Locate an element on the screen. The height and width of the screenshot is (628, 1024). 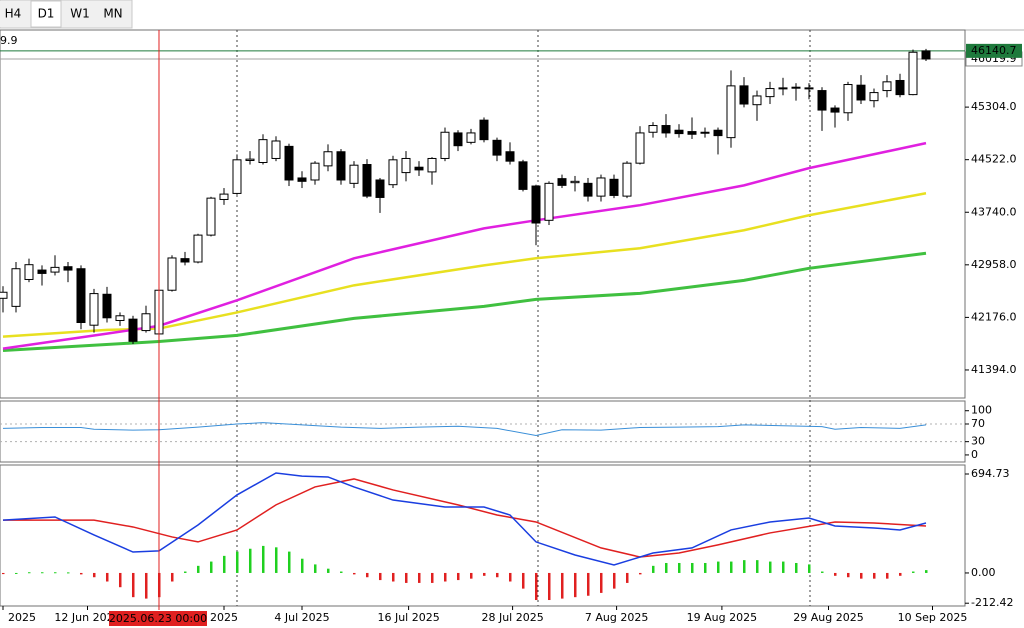
tab-label: H4 is located at coordinates (13, 14).